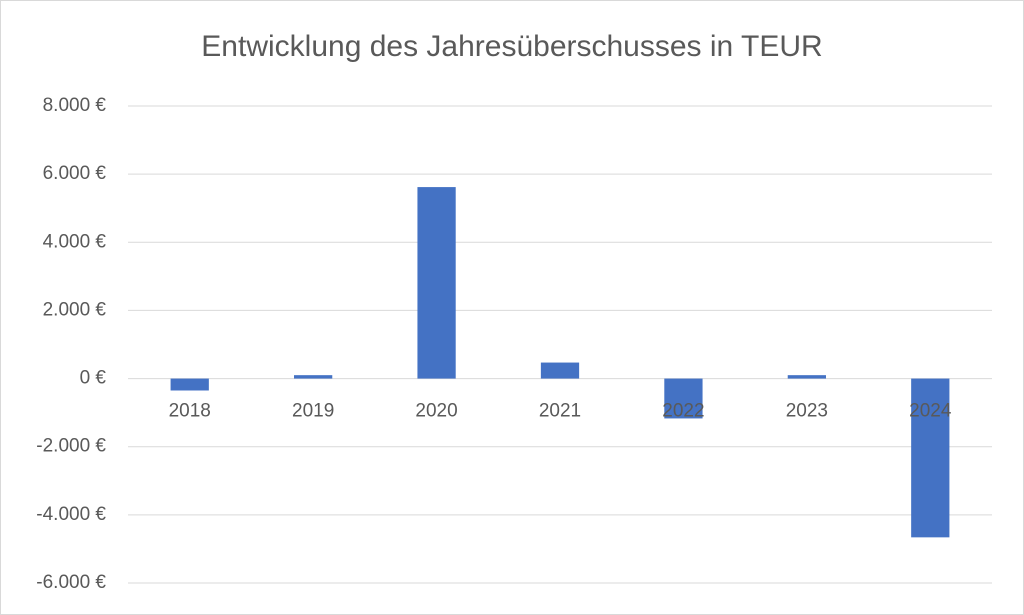 The width and height of the screenshot is (1024, 615). What do you see at coordinates (313, 411) in the screenshot?
I see `x-tick-label: 2019` at bounding box center [313, 411].